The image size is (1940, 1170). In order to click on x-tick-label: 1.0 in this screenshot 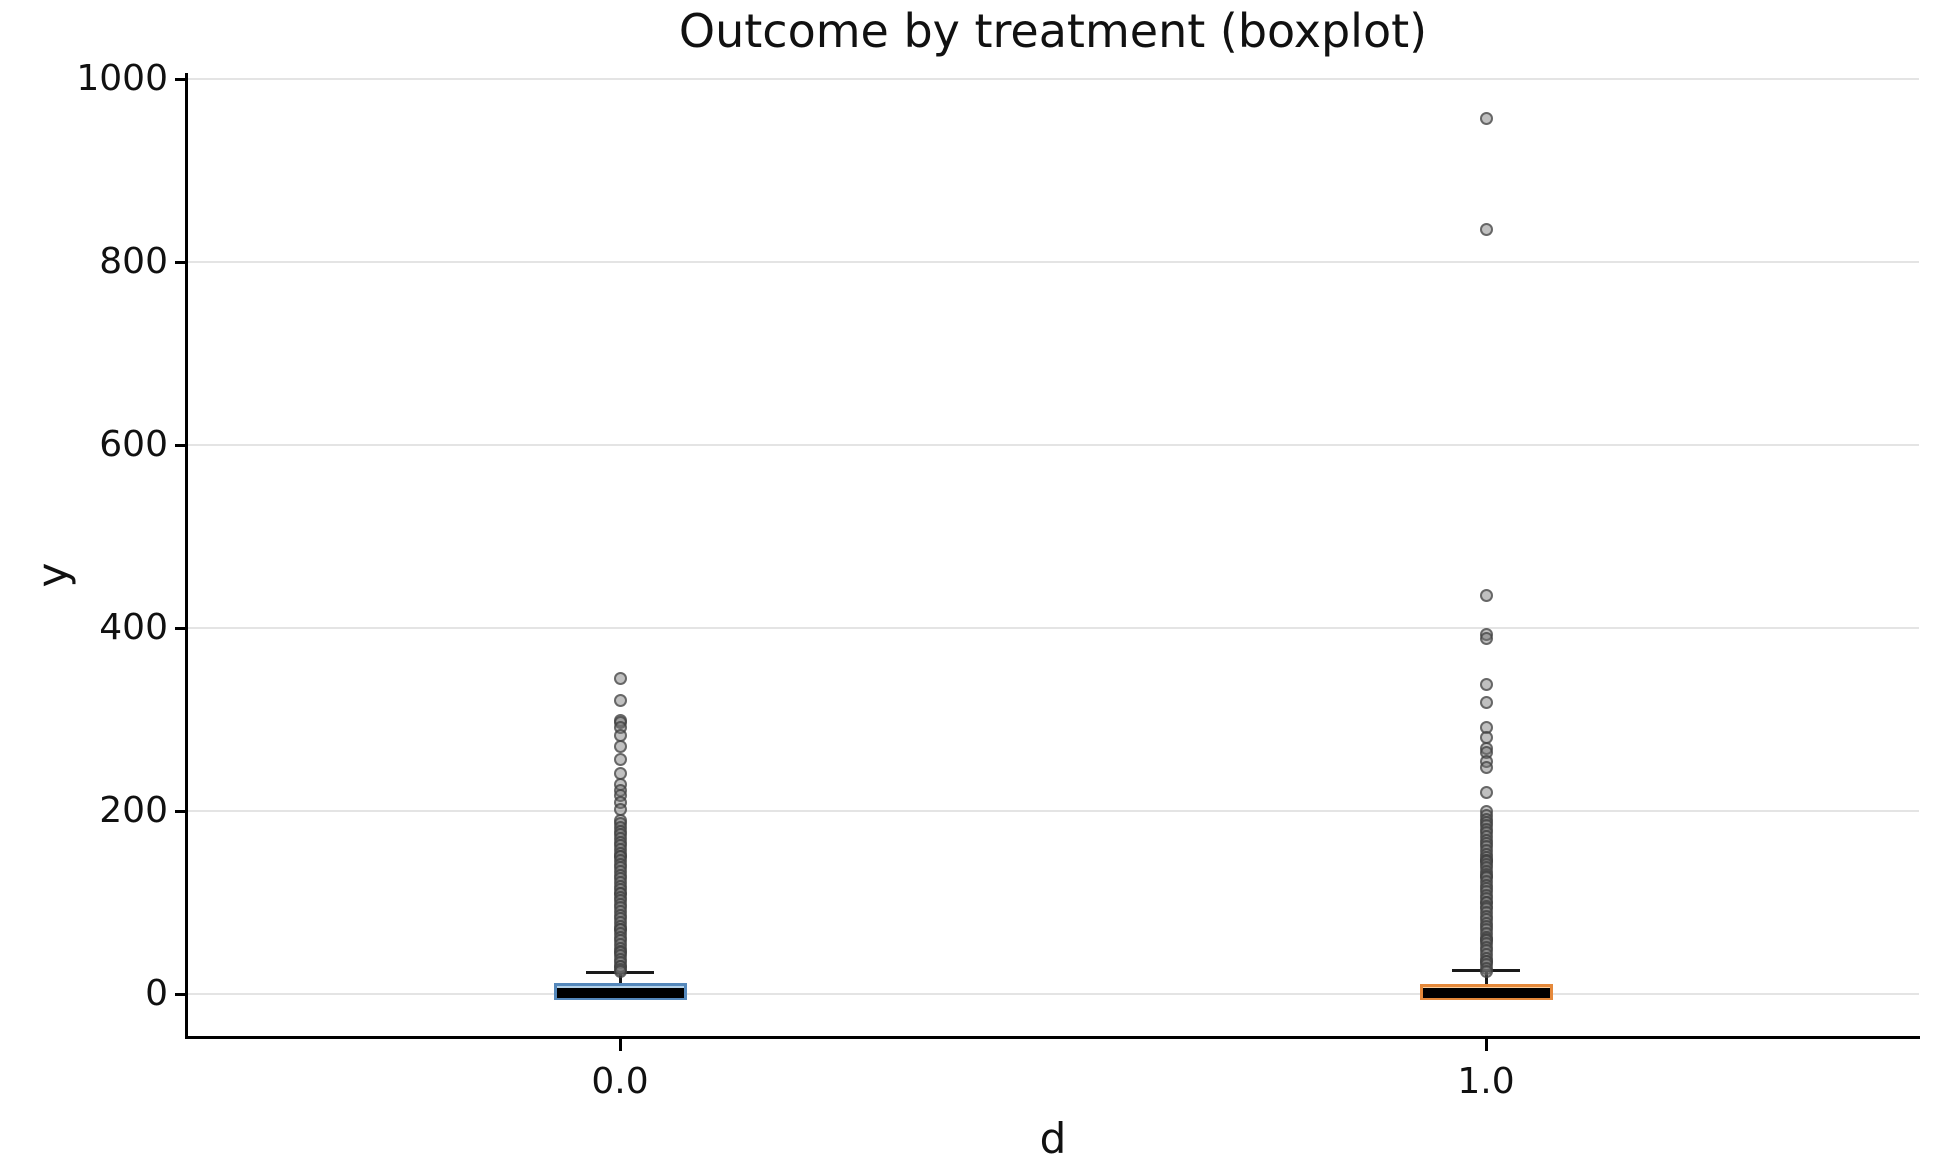, I will do `click(1486, 1081)`.